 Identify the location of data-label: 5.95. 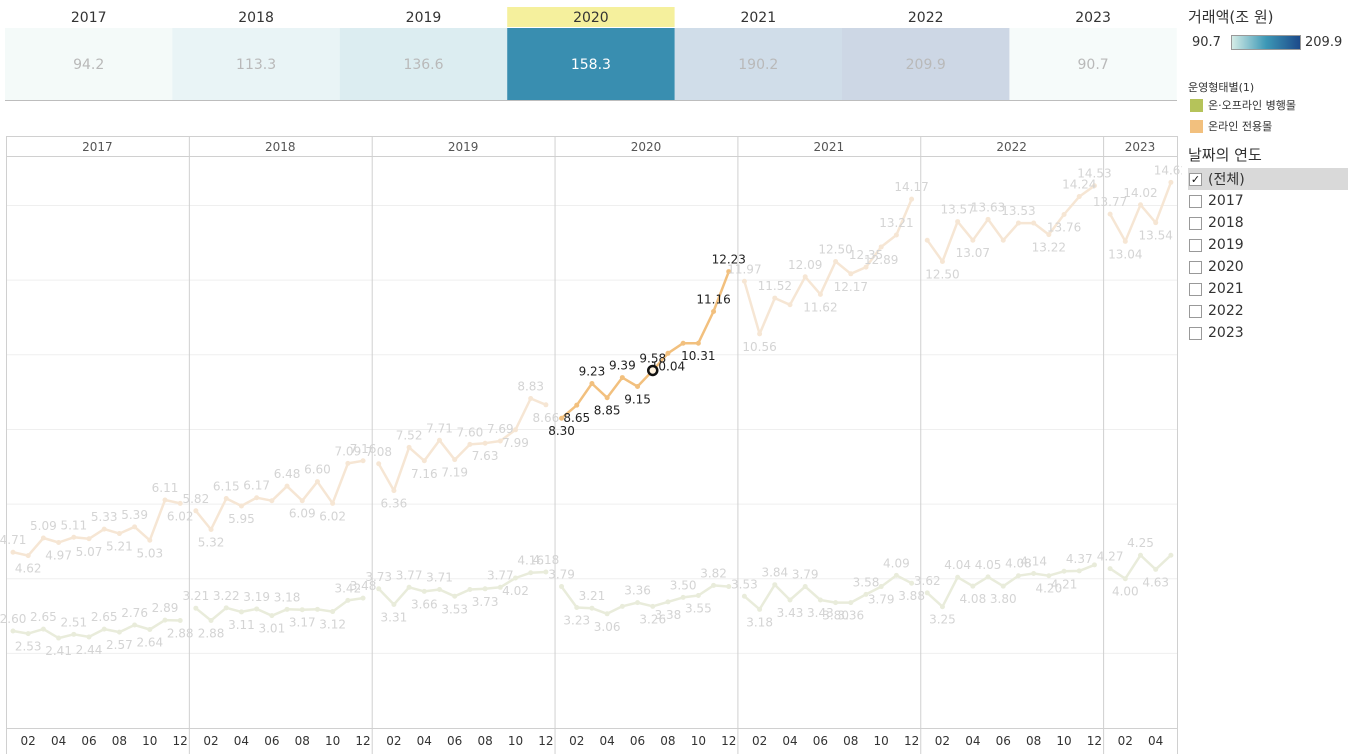
(241, 519).